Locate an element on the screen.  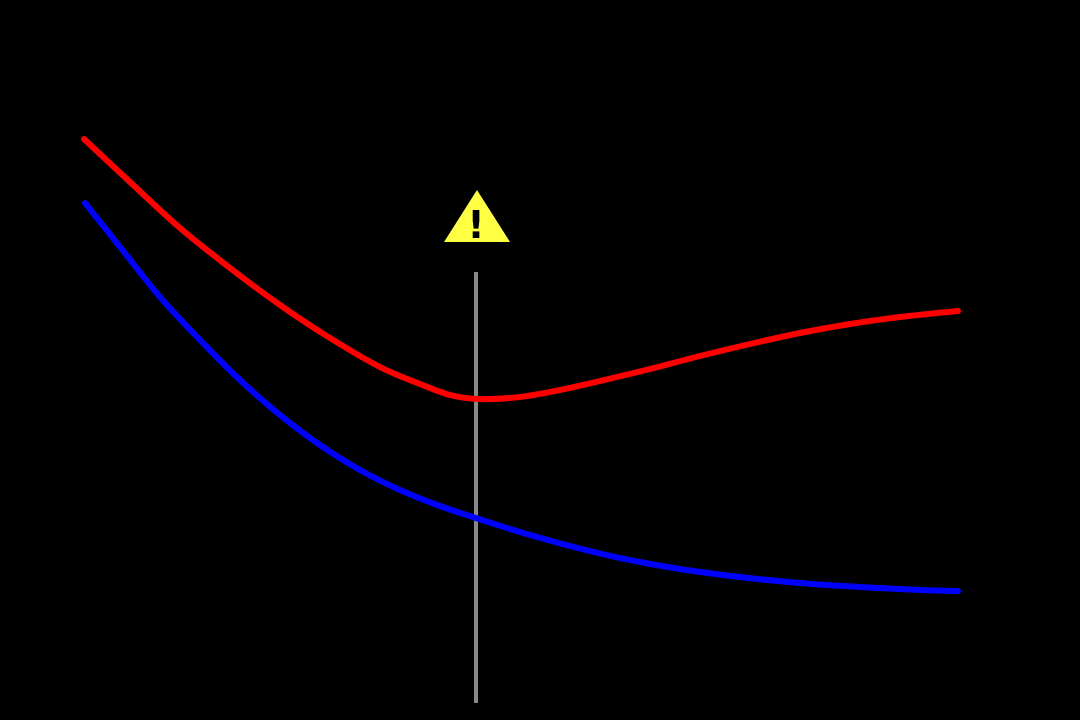
warning-triangle is located at coordinates (477, 216).